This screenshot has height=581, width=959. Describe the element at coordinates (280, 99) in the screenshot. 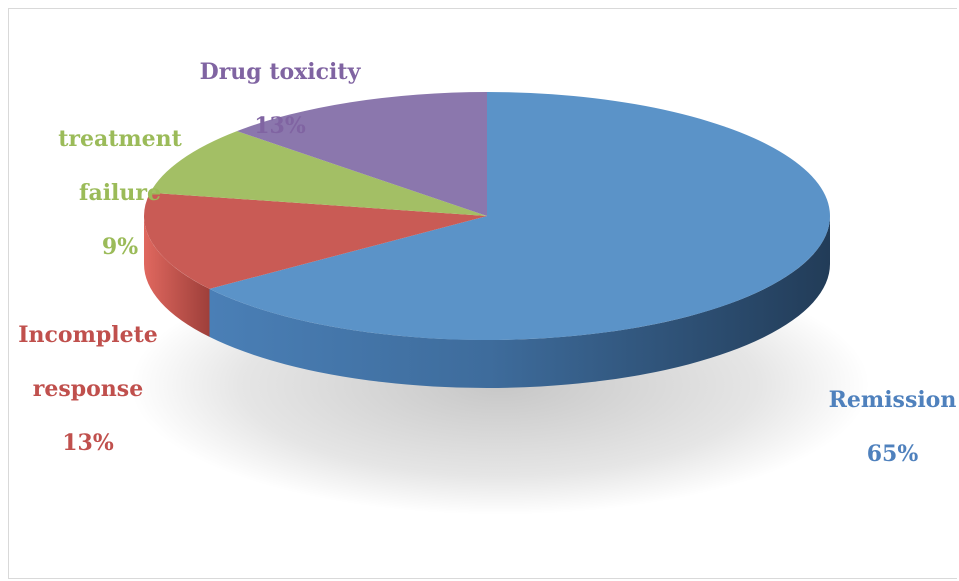

I see `label-drug-toxicity: Drug toxicity 13%` at that location.